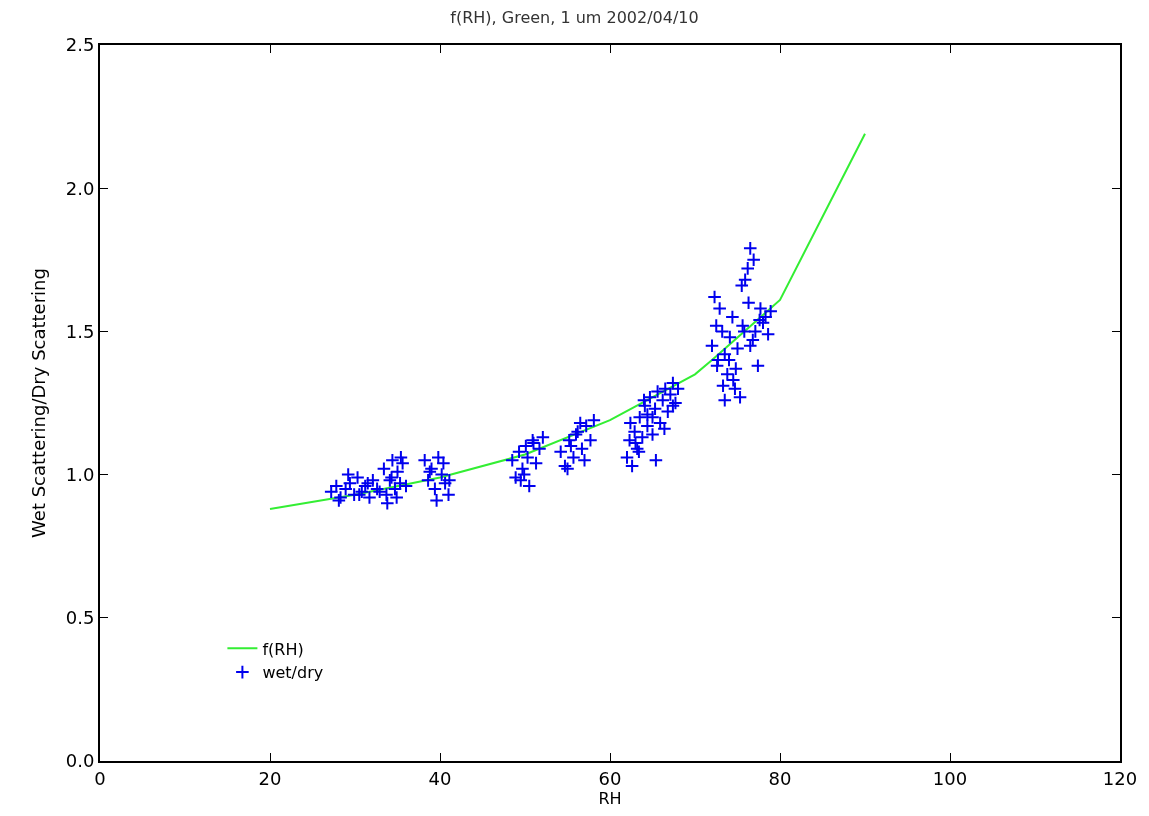 This screenshot has height=816, width=1149. Describe the element at coordinates (574, 18) in the screenshot. I see `chart-title: f(RH), Green, 1 um 2002/04/10` at that location.